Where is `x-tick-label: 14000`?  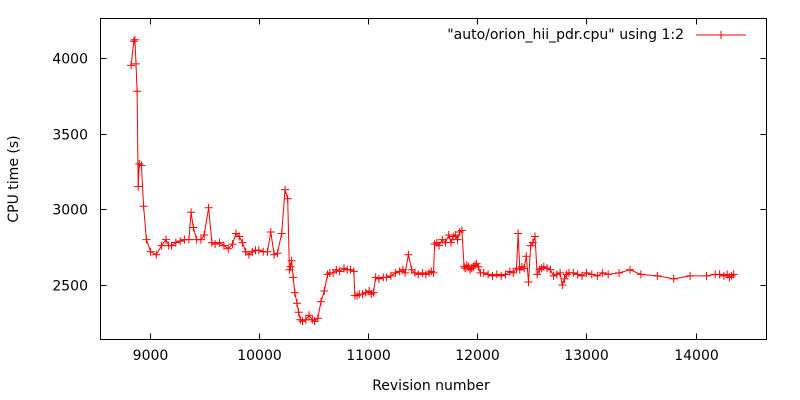
x-tick-label: 14000 is located at coordinates (696, 356).